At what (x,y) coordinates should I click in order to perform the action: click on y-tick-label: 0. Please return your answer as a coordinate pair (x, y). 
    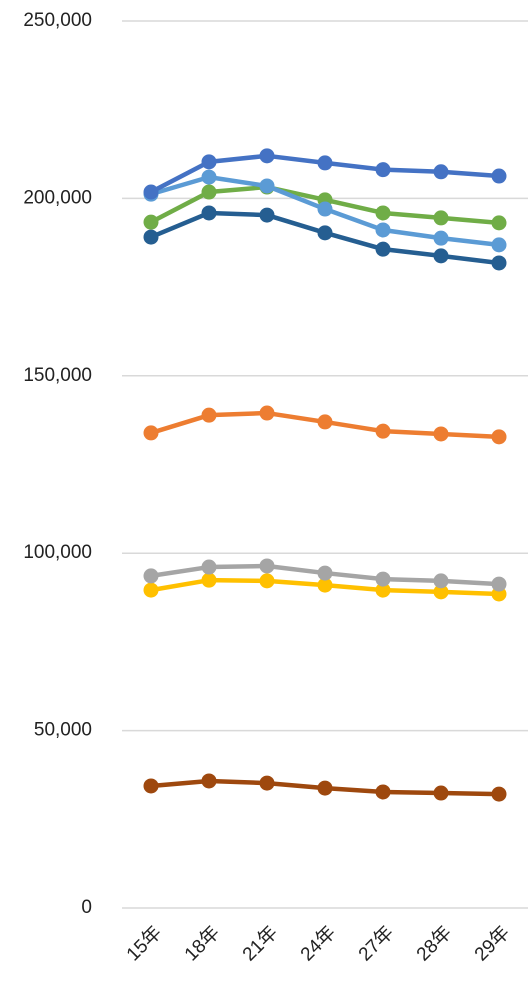
    Looking at the image, I should click on (86, 907).